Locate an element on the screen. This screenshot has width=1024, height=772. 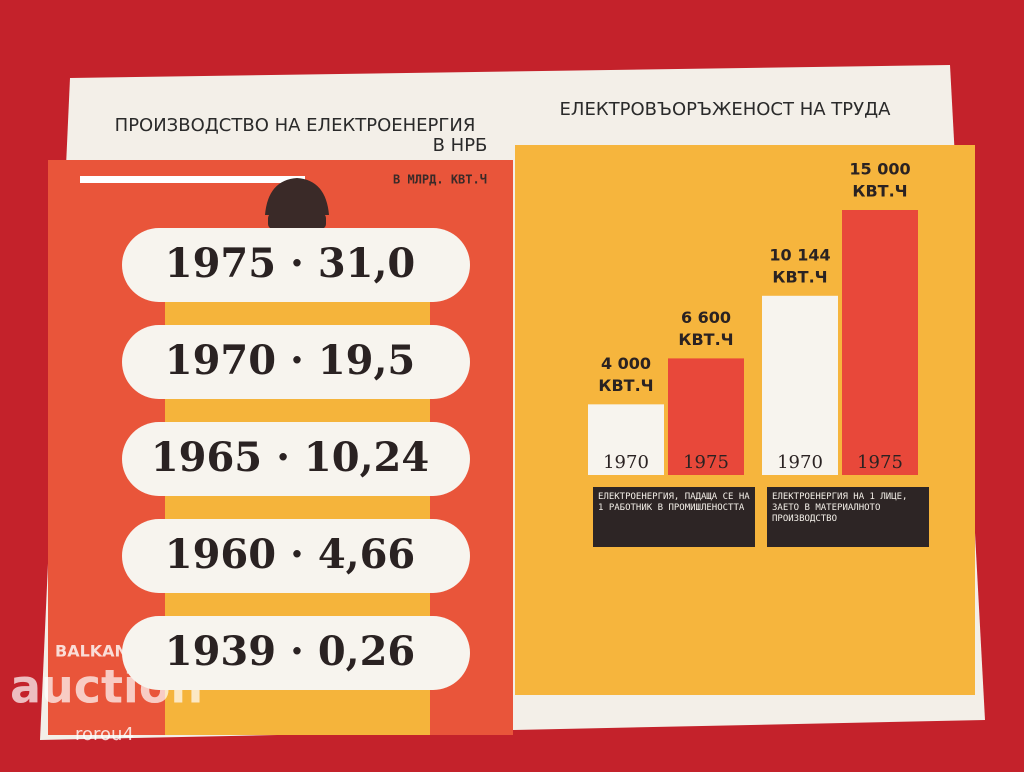
row-text: 1970 · 19,5 is located at coordinates (290, 360).